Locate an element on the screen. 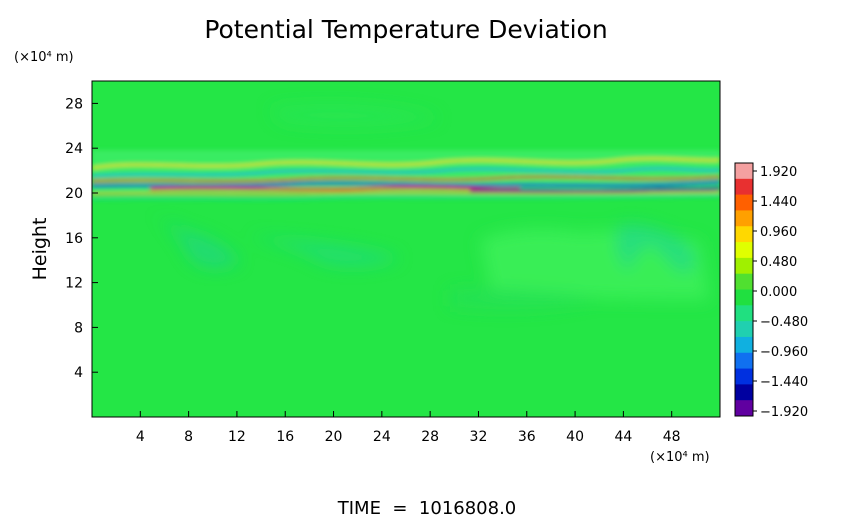 This screenshot has width=854, height=519. x-tick-label: 8 is located at coordinates (188, 437).